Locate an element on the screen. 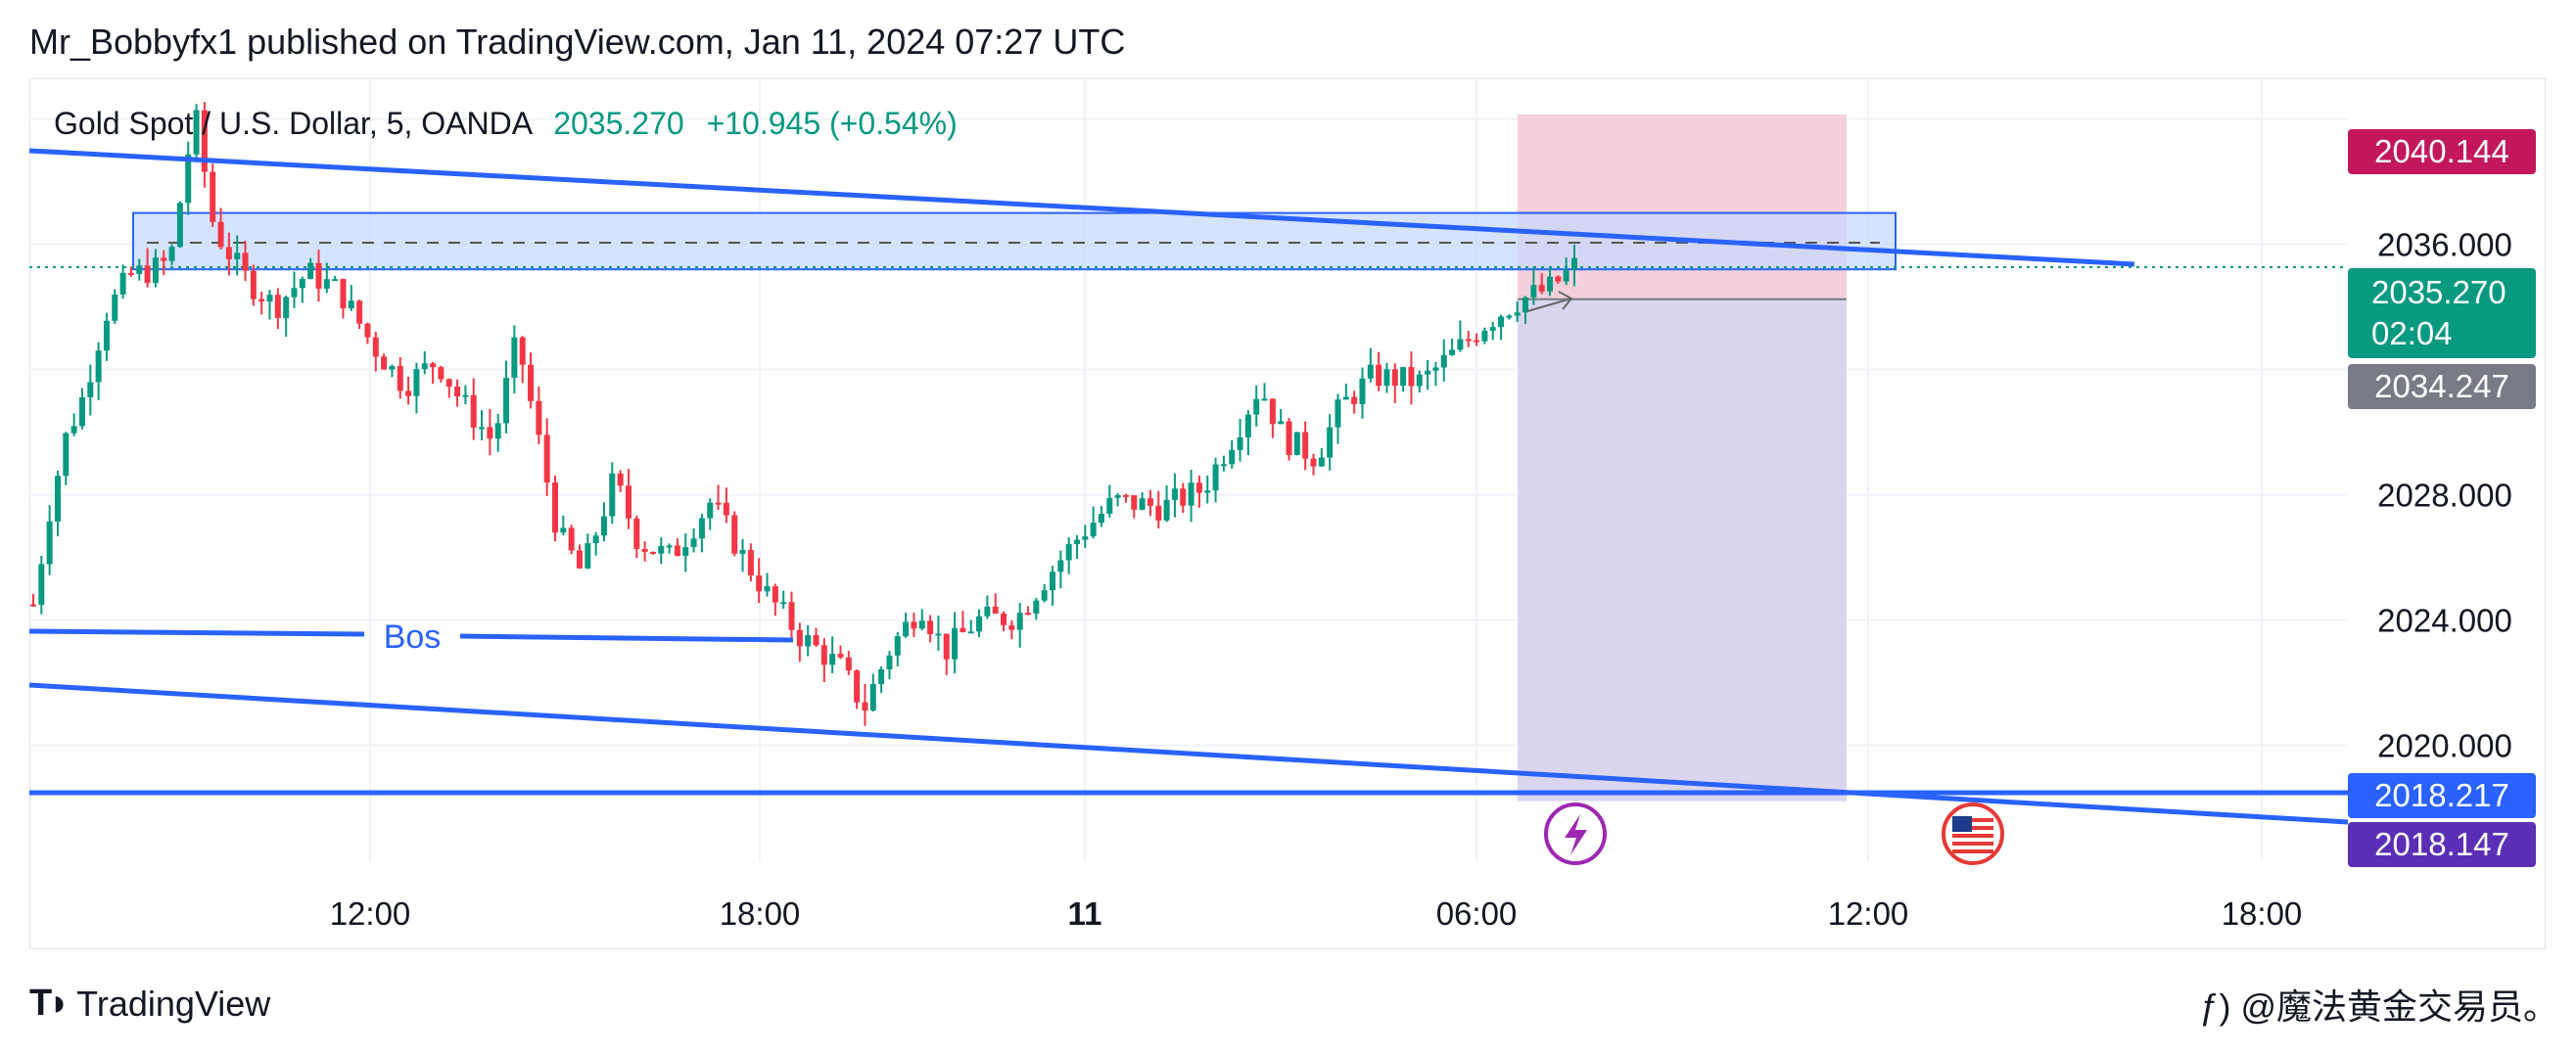 This screenshot has height=1054, width=2576. x-tick-label: 12:00 is located at coordinates (1869, 913).